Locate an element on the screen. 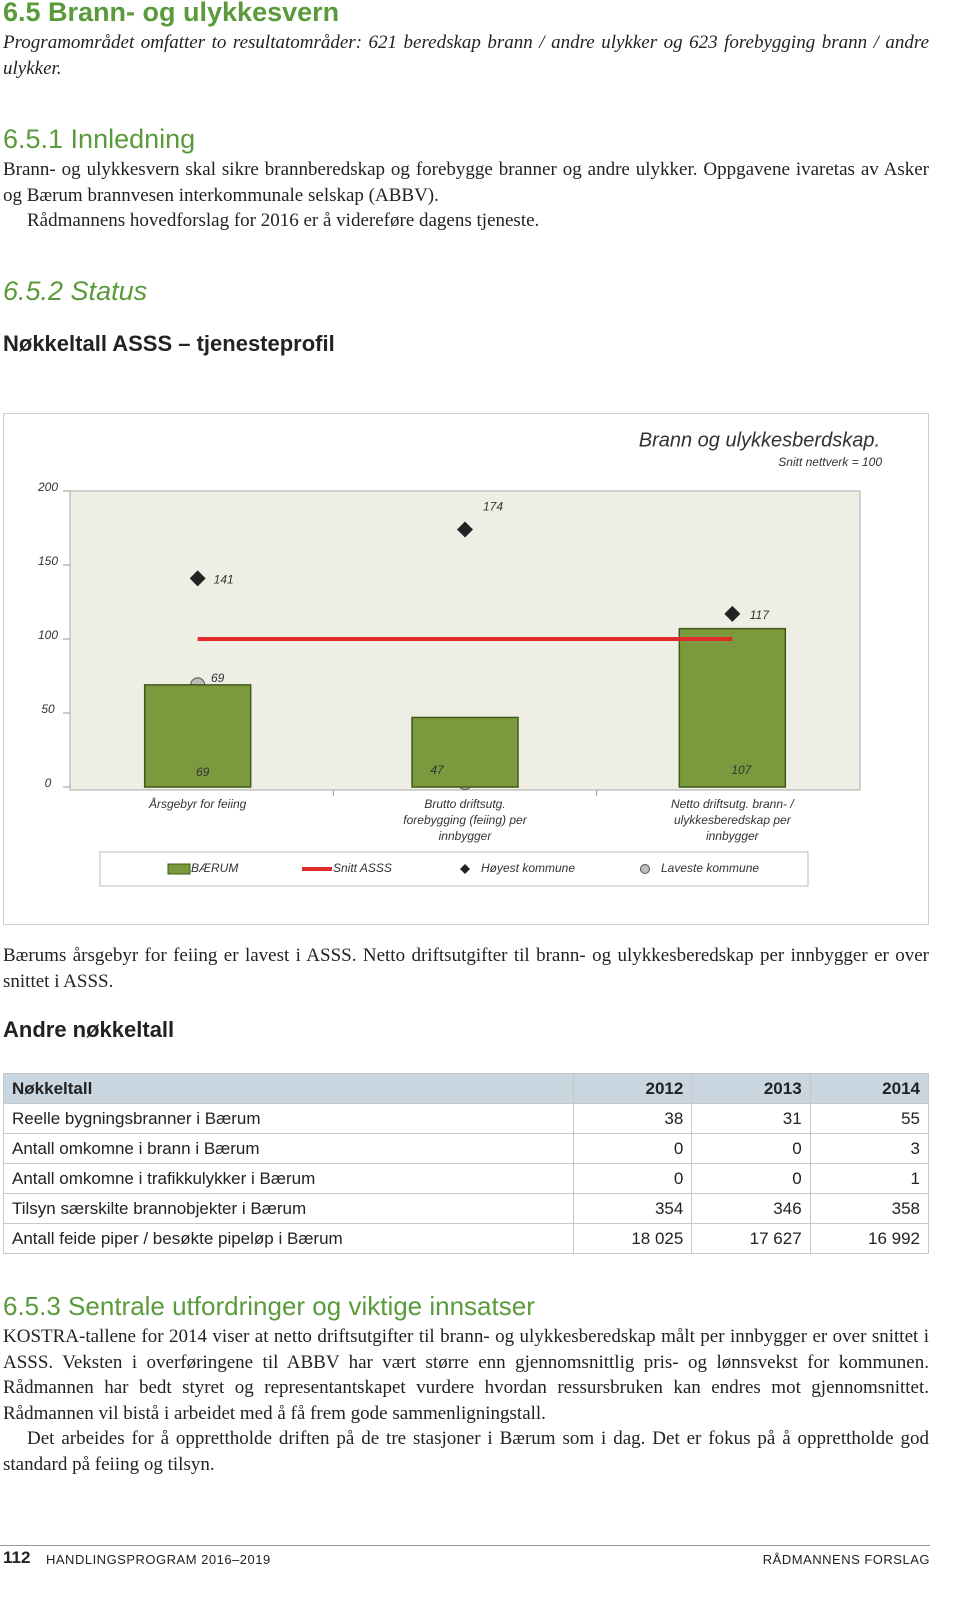 This screenshot has height=1607, width=960. y-tick-label: 150 is located at coordinates (48, 561).